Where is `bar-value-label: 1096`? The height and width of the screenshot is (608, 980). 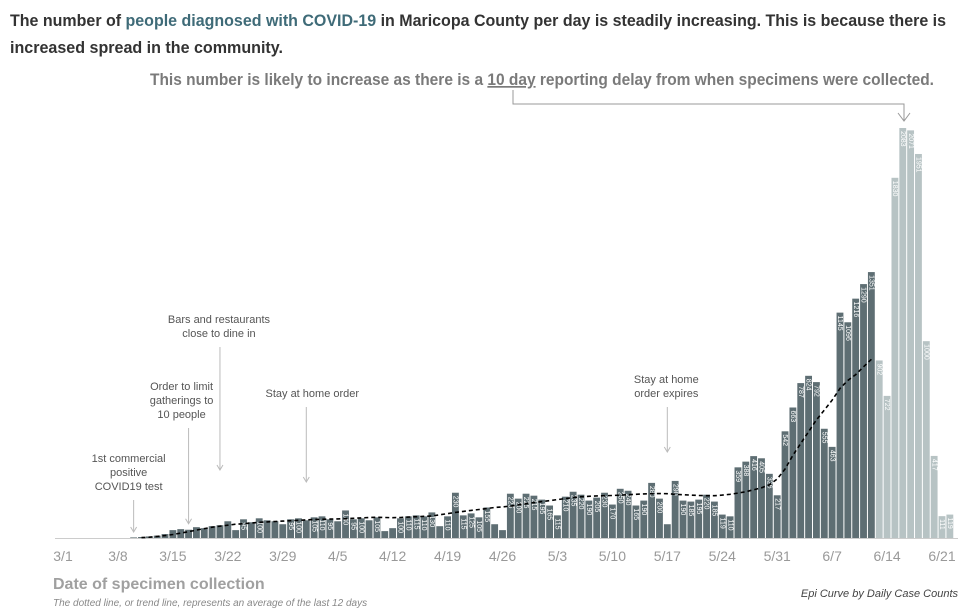 bar-value-label: 1096 is located at coordinates (847, 333).